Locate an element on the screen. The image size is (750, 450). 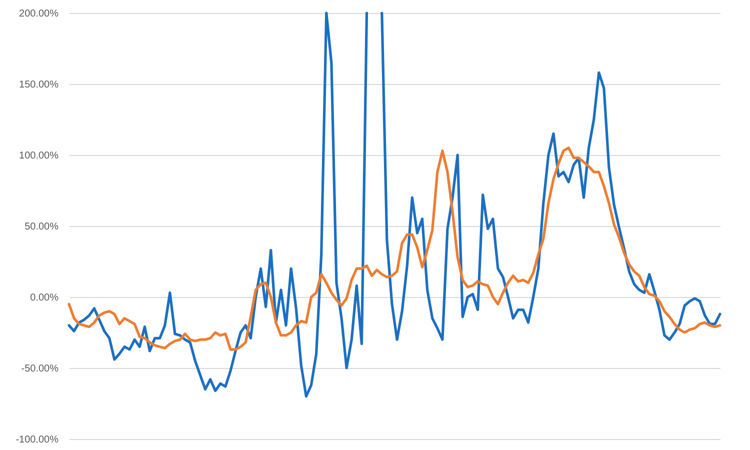
y-tick-label: 0.00% is located at coordinates (44, 298).